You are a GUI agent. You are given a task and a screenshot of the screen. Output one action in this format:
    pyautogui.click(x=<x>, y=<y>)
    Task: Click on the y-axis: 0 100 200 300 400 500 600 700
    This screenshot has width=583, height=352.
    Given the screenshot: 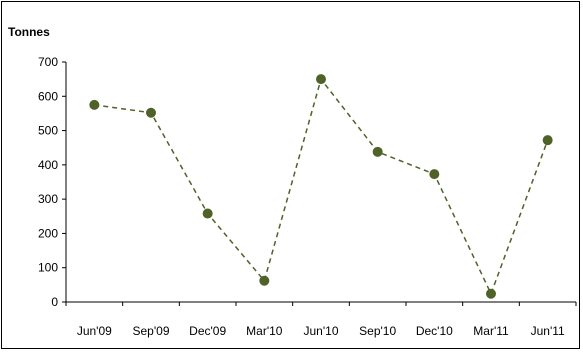 What is the action you would take?
    pyautogui.click(x=52, y=182)
    